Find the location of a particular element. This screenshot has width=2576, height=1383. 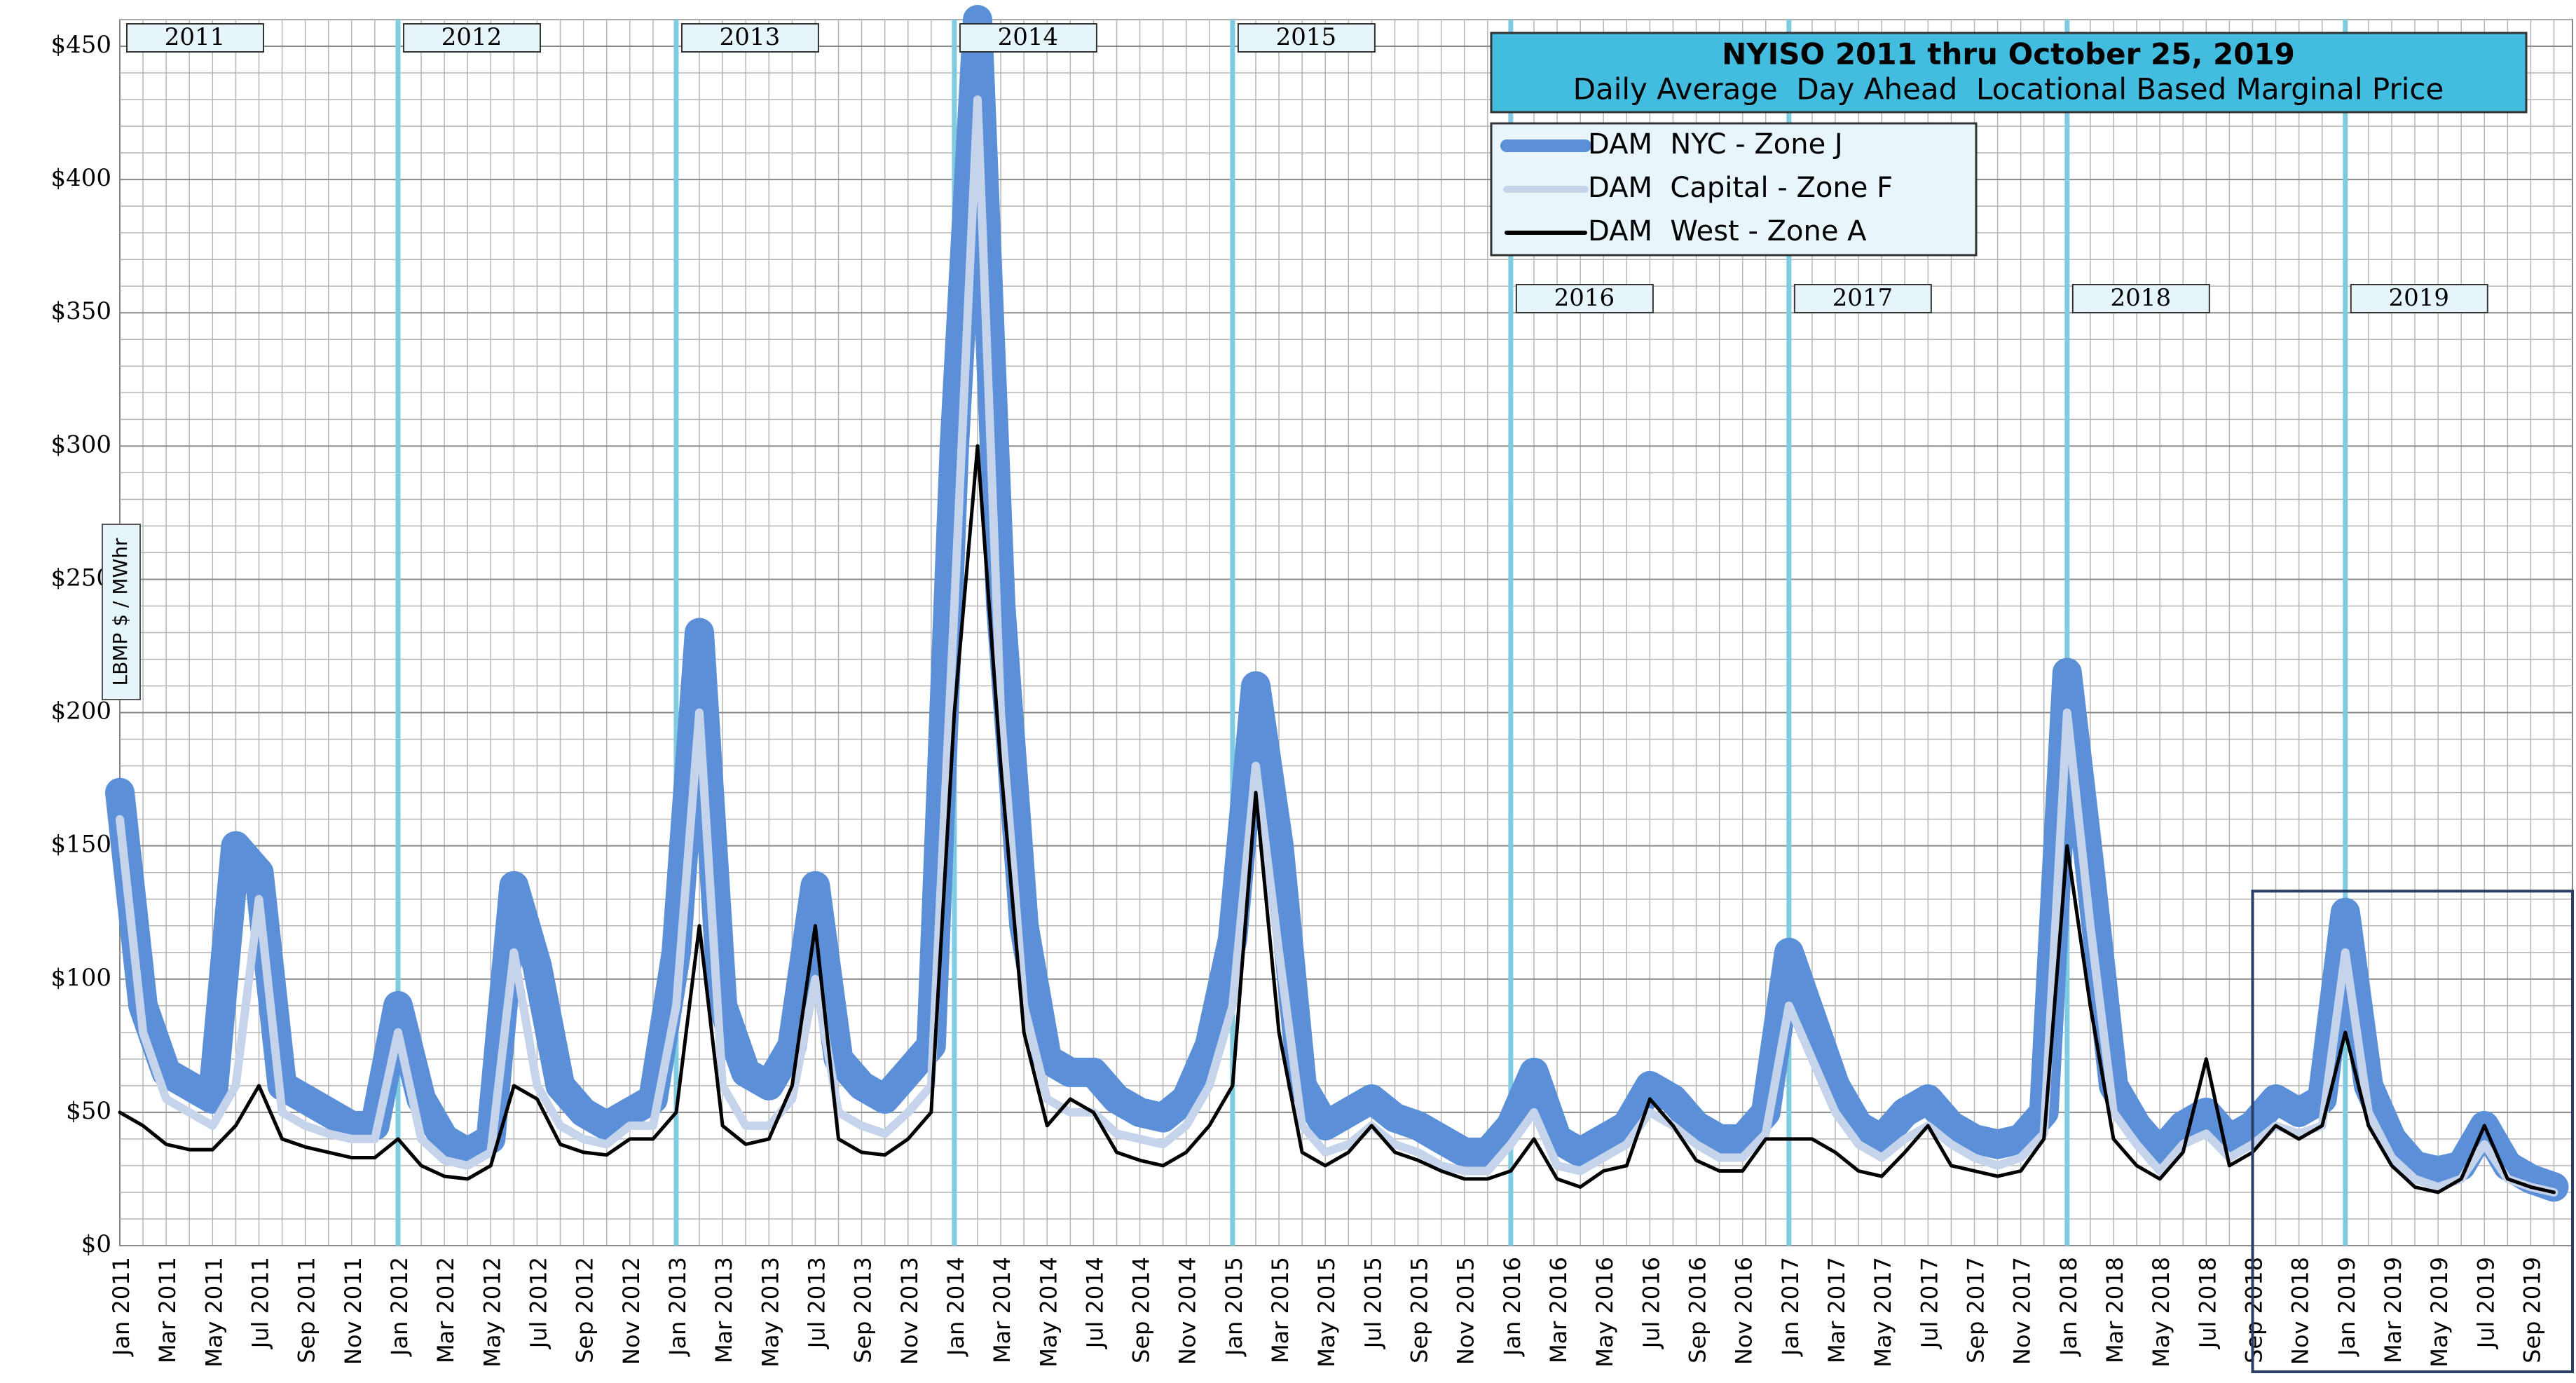

x-tick-label: Jul 2017 is located at coordinates (1930, 1303).